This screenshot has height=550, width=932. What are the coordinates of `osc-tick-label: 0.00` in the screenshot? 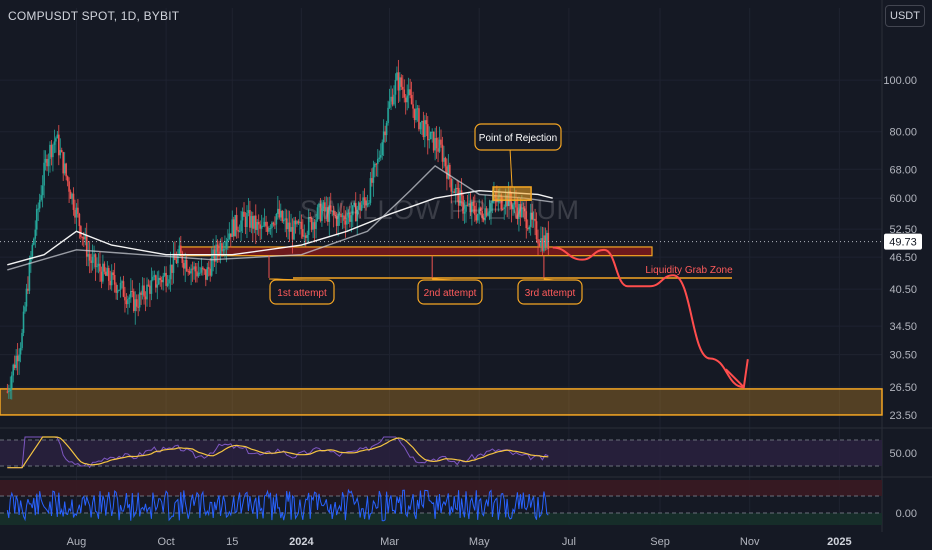 It's located at (906, 514).